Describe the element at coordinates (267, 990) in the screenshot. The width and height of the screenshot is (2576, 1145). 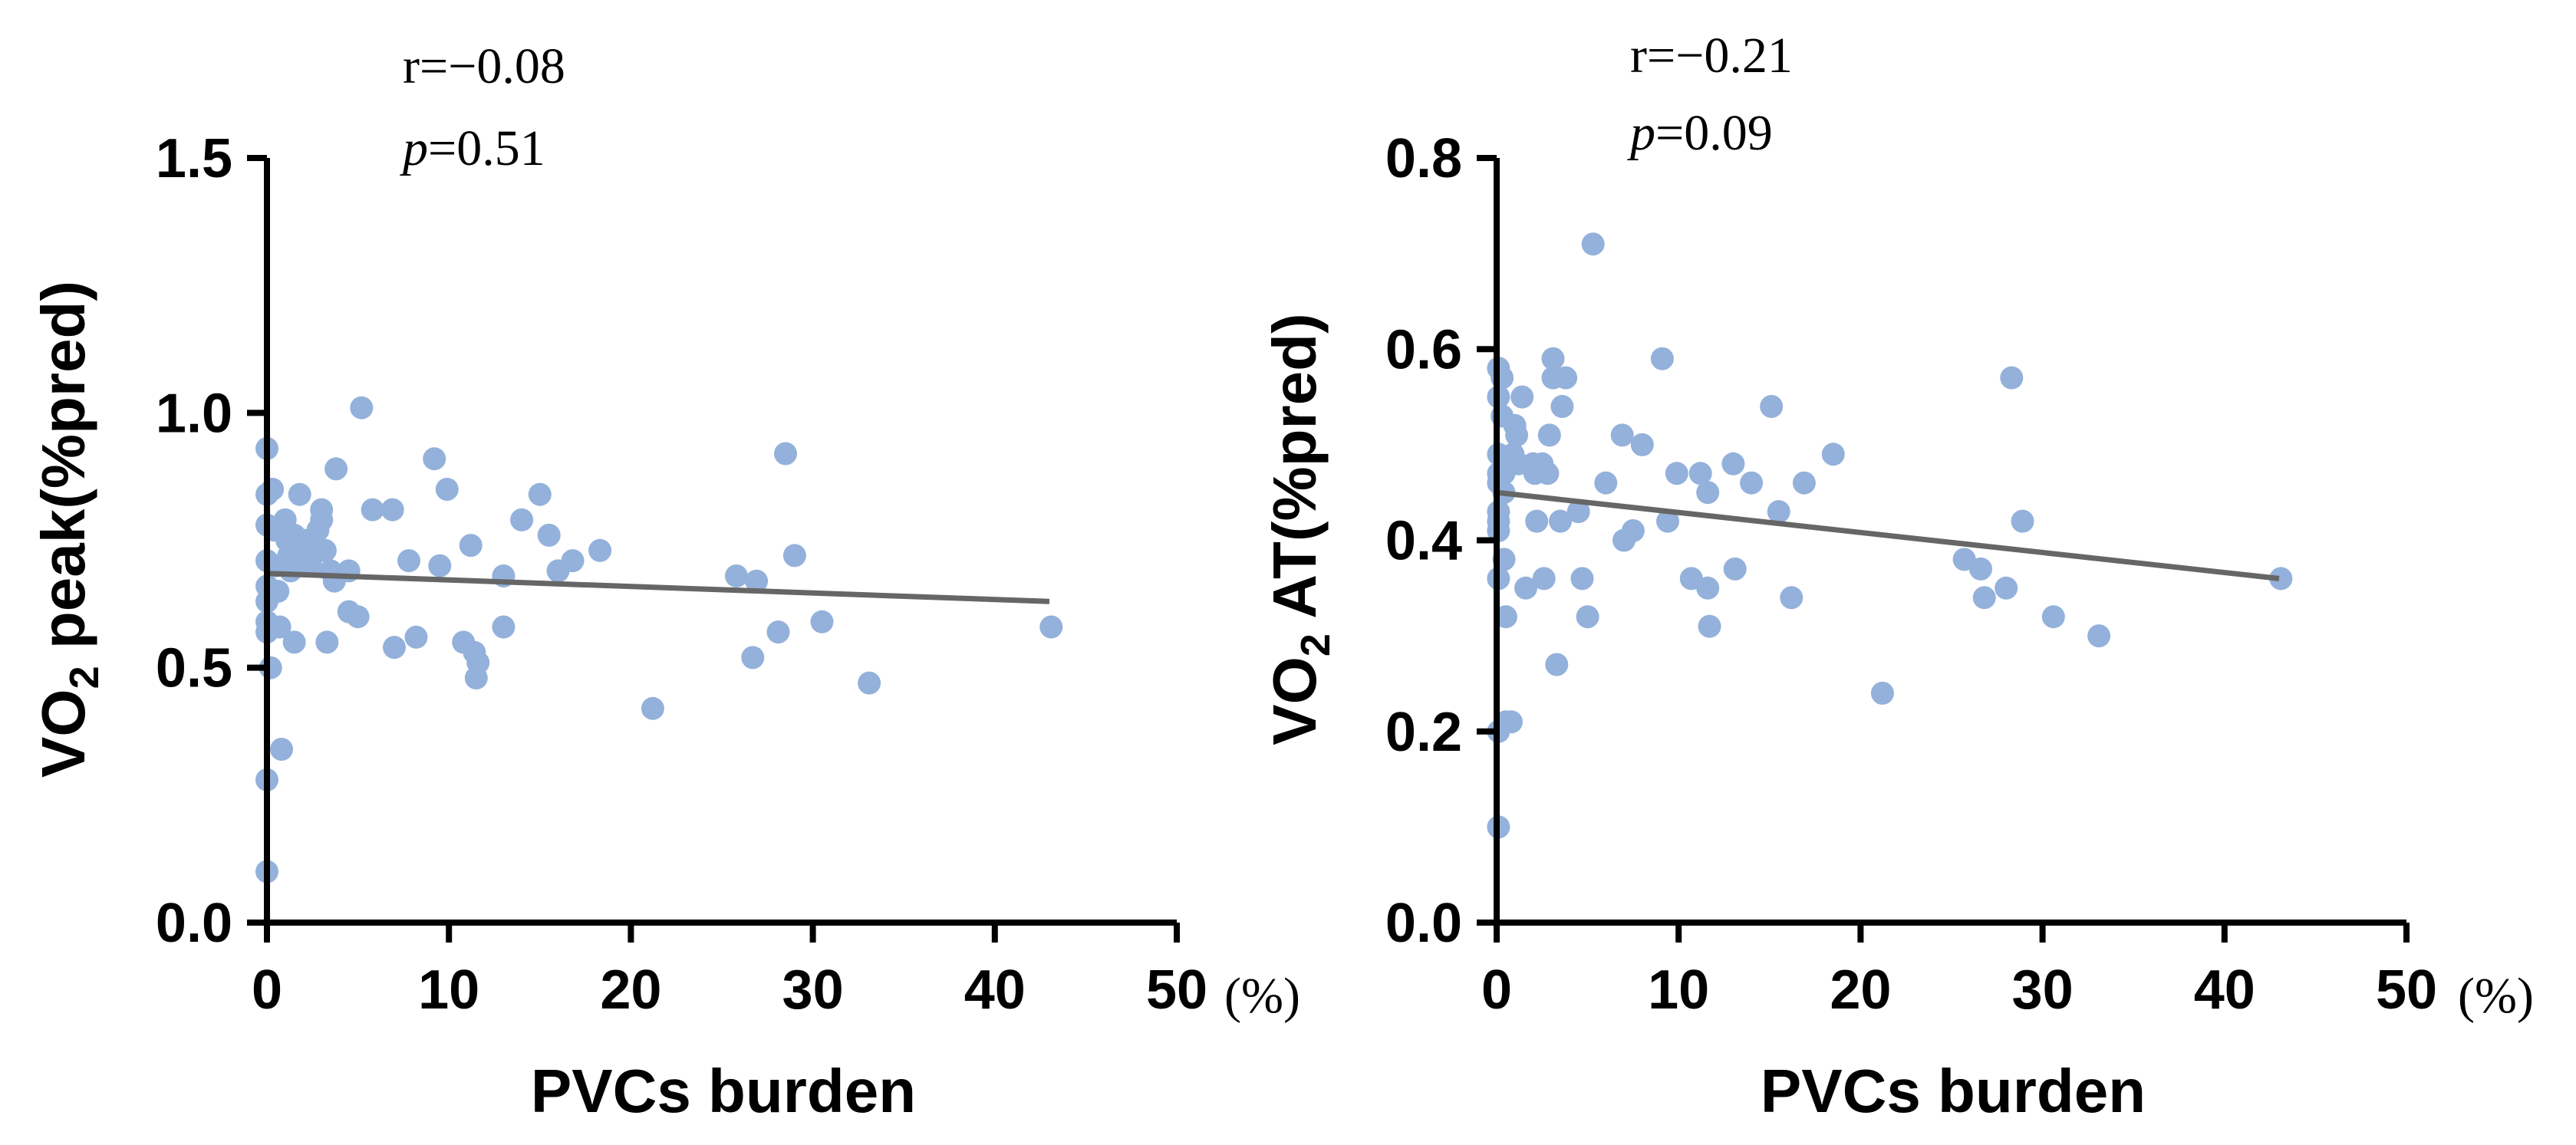
I see `x-tick-label-left-0: 0` at that location.